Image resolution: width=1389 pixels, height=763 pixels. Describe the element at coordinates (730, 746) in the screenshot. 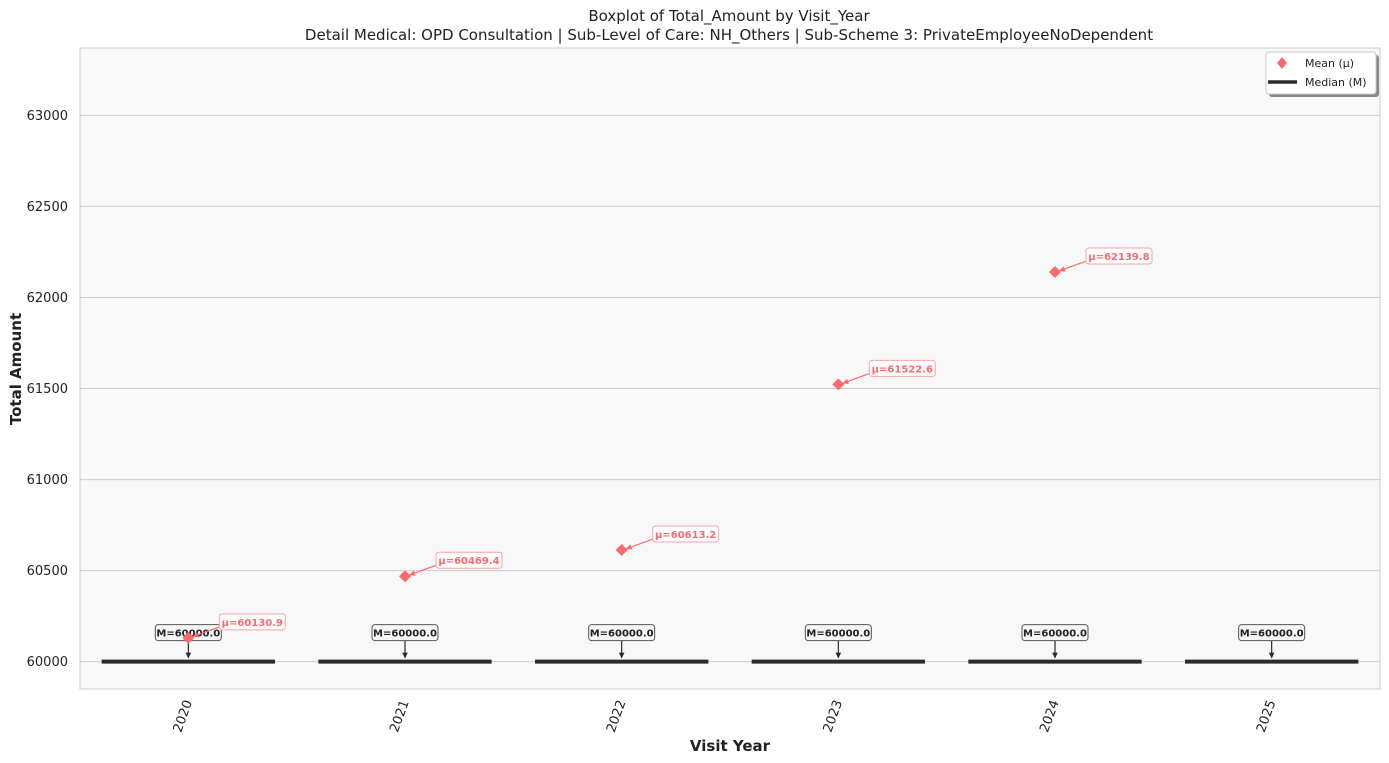

I see `x-axis-label: Visit Year` at that location.